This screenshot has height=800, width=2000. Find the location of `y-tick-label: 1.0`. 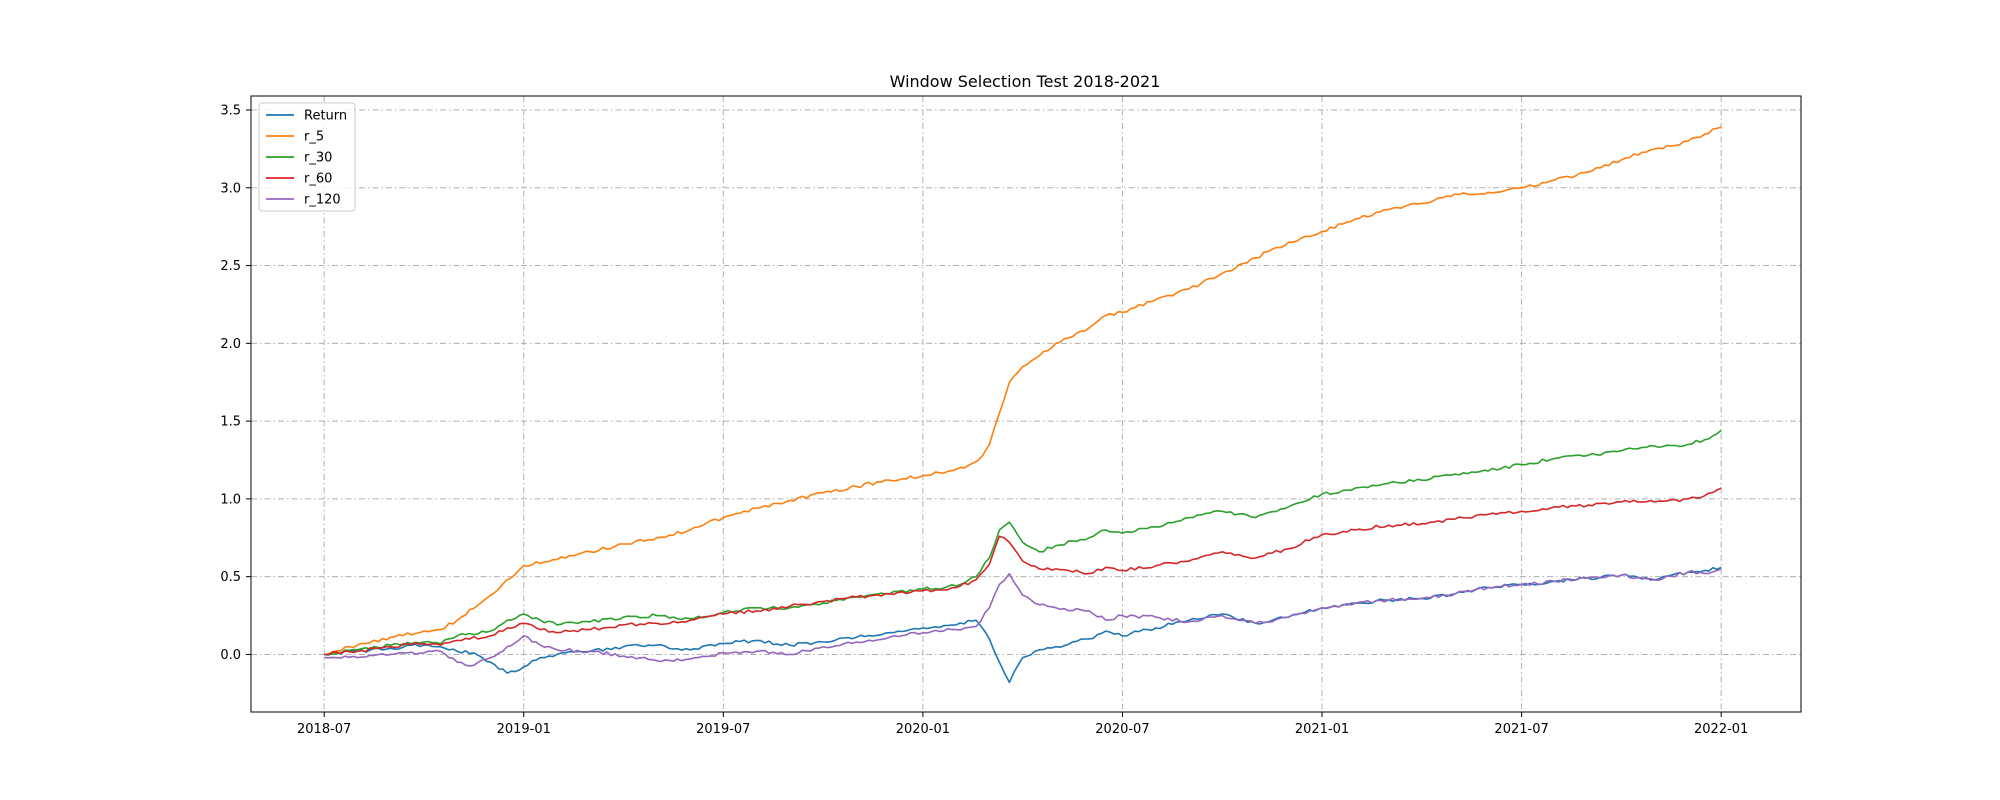

y-tick-label: 1.0 is located at coordinates (230, 499).